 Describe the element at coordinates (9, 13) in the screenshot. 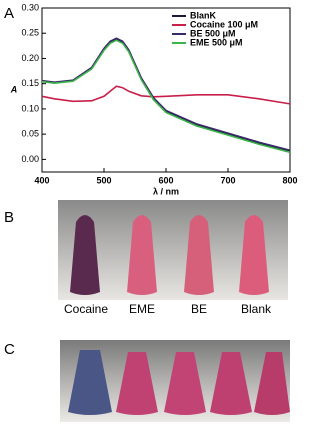

I see `panel-label: A` at that location.